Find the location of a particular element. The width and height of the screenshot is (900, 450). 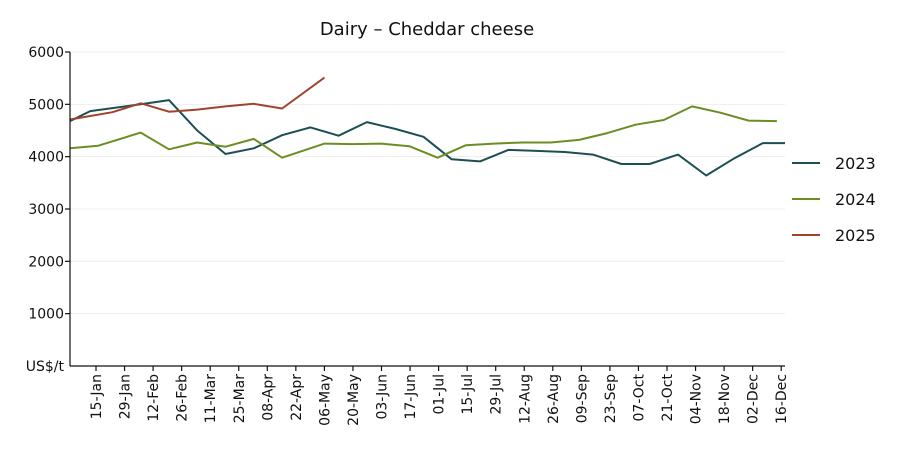

x-tick-label: 29-Jul is located at coordinates (497, 394).